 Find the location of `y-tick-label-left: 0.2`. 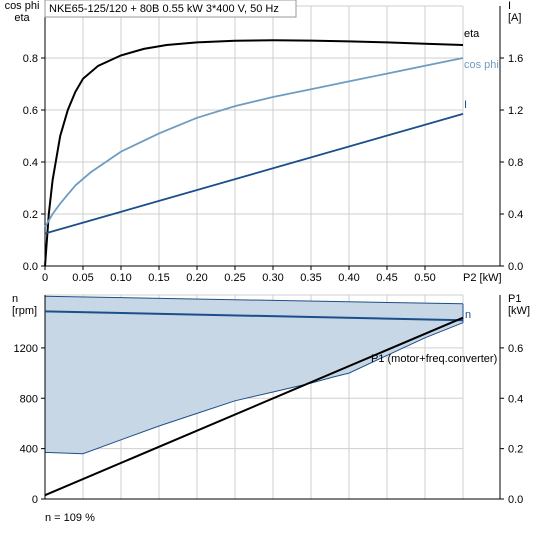

y-tick-label-left: 0.2 is located at coordinates (30, 215).